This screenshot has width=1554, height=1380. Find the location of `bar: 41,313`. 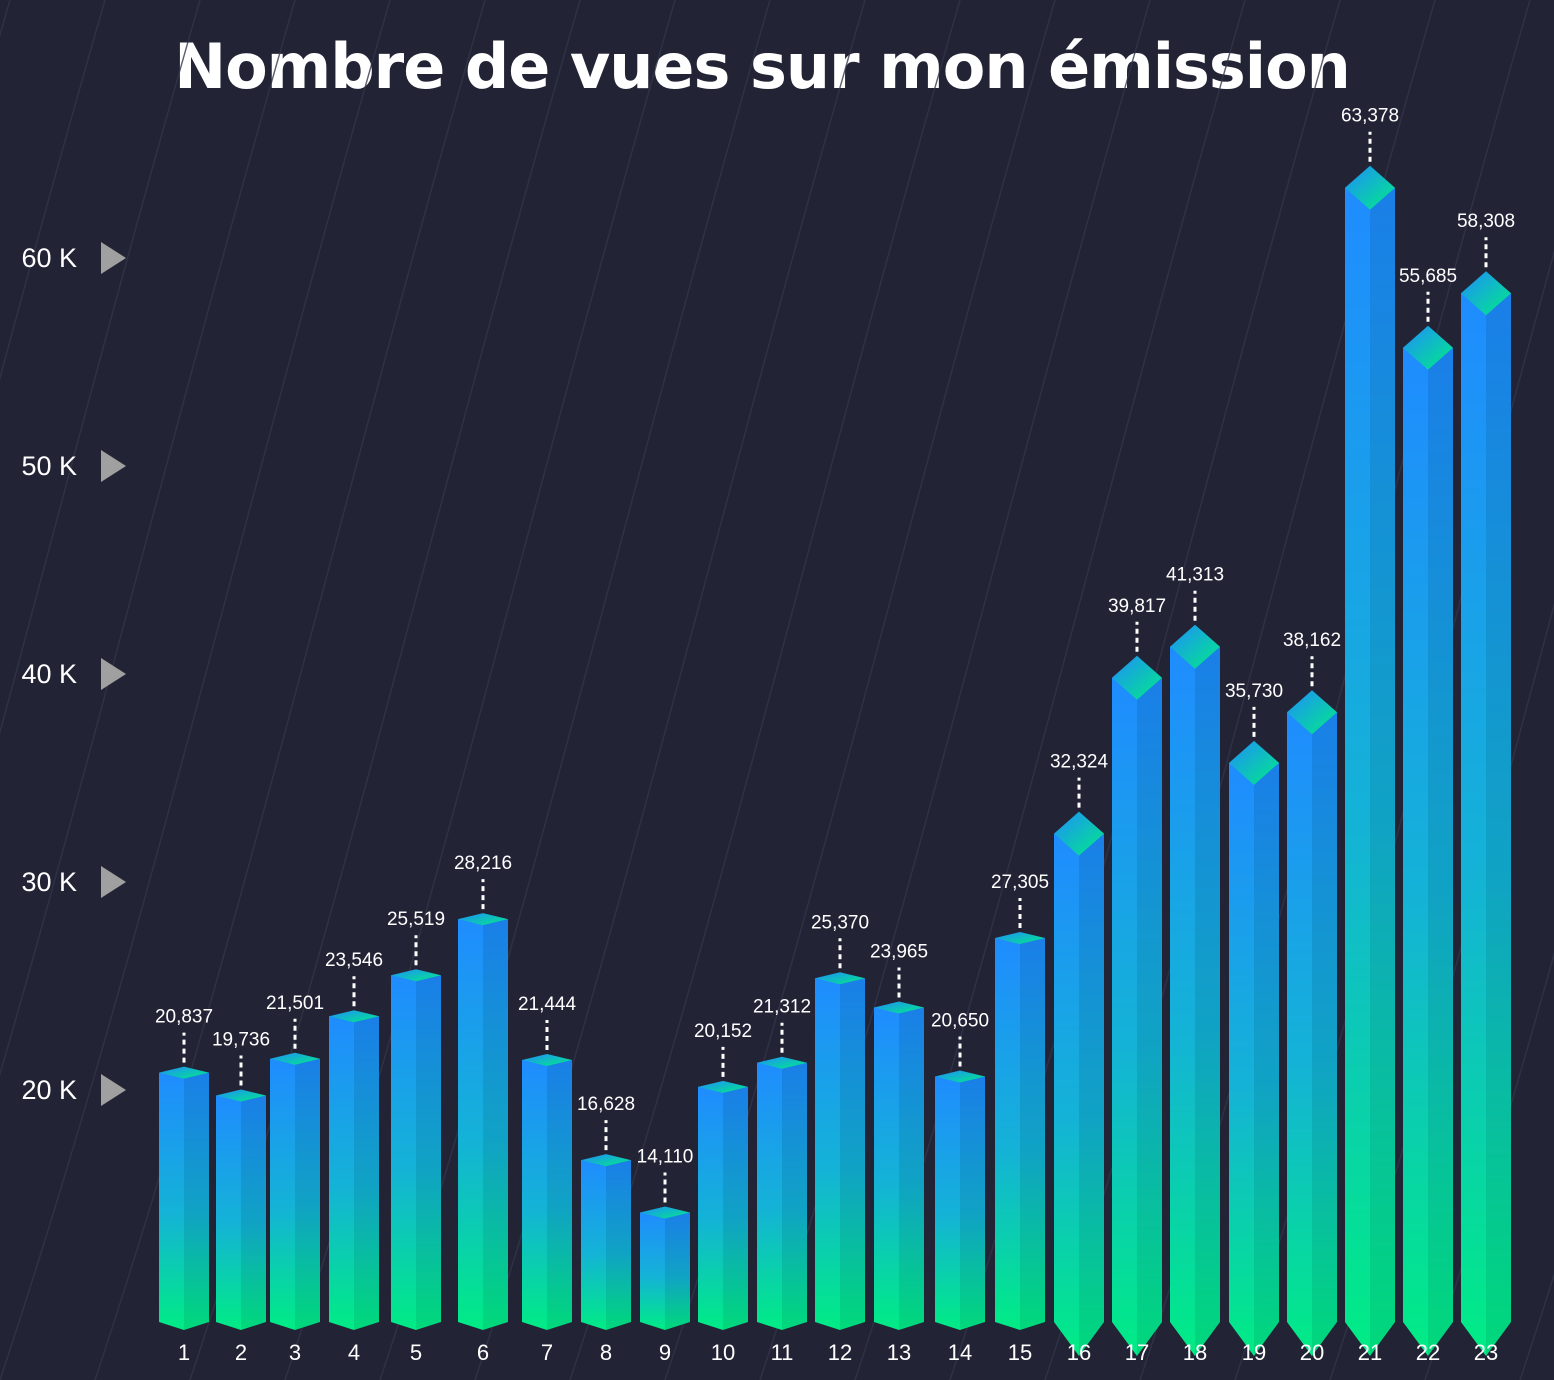

bar: 41,313 is located at coordinates (1195, 960).